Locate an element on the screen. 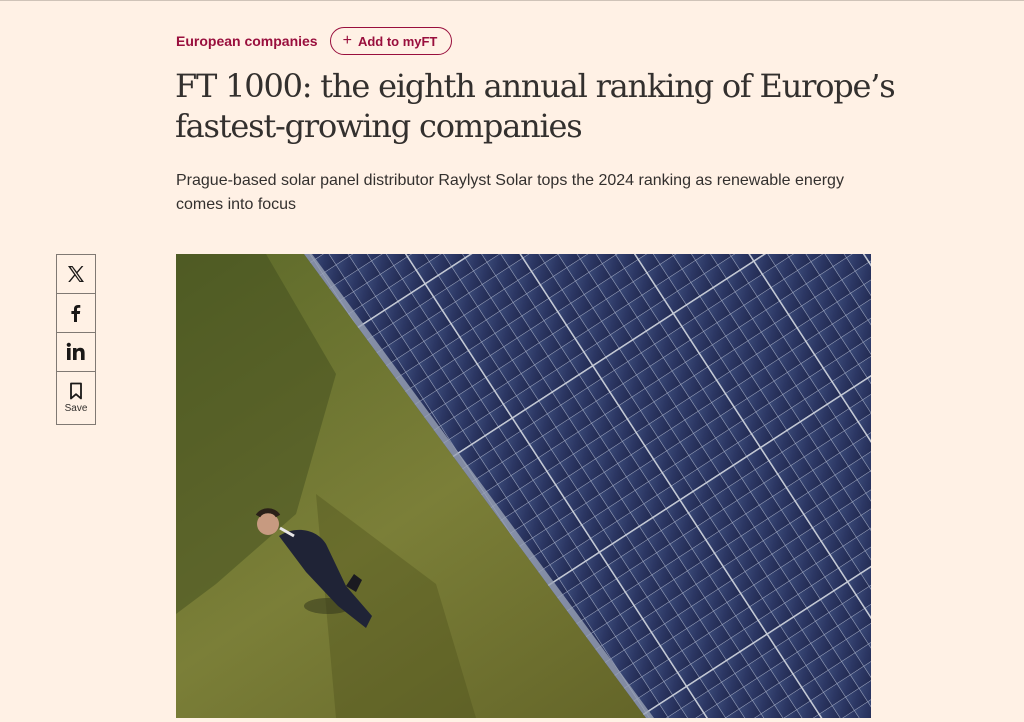  x-icon is located at coordinates (76, 274).